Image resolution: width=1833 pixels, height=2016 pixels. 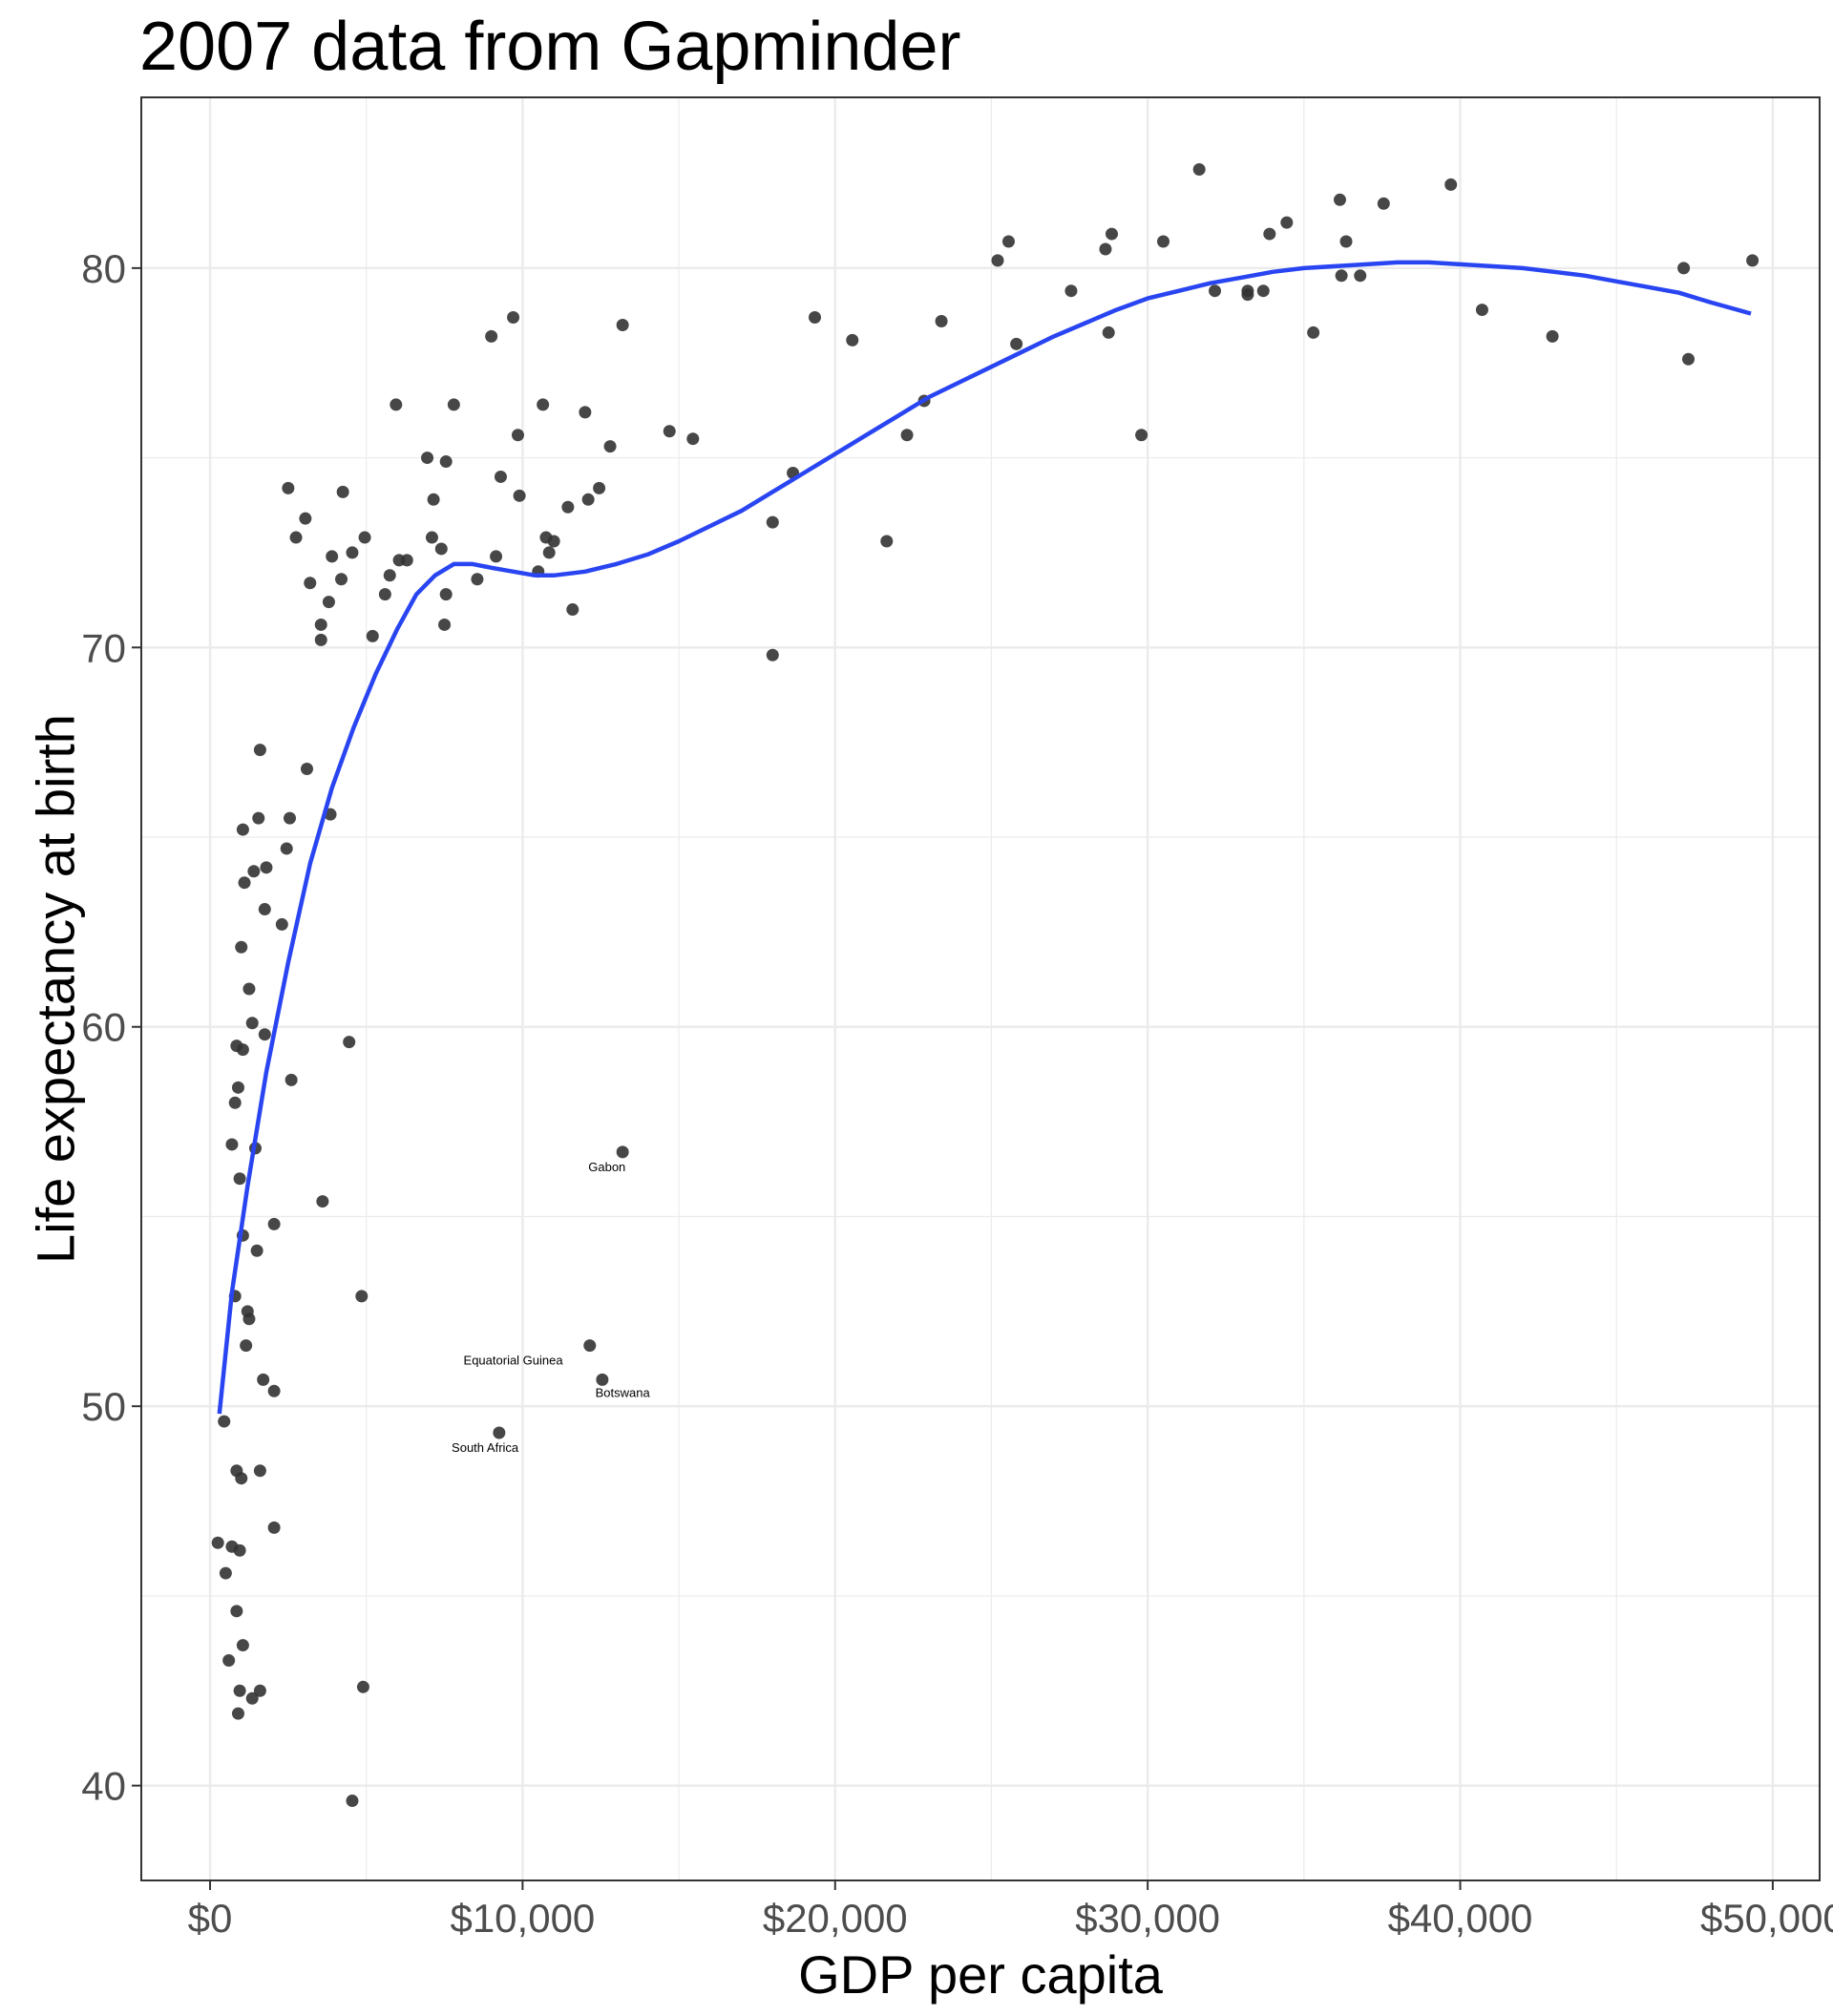 I want to click on point-label: Botswana, so click(x=624, y=1392).